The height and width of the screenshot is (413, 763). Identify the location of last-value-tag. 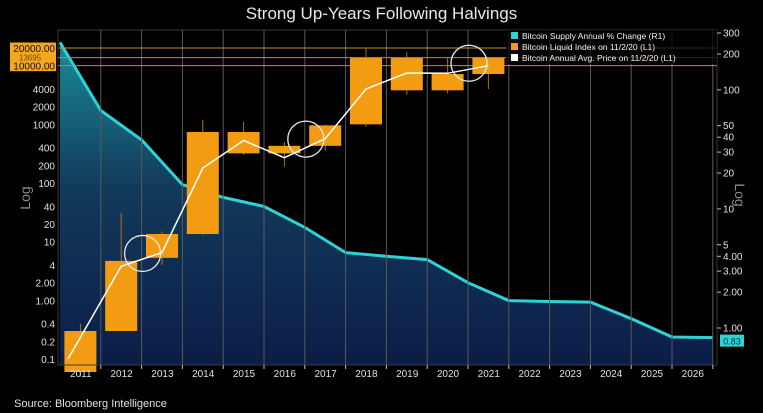
(33, 57).